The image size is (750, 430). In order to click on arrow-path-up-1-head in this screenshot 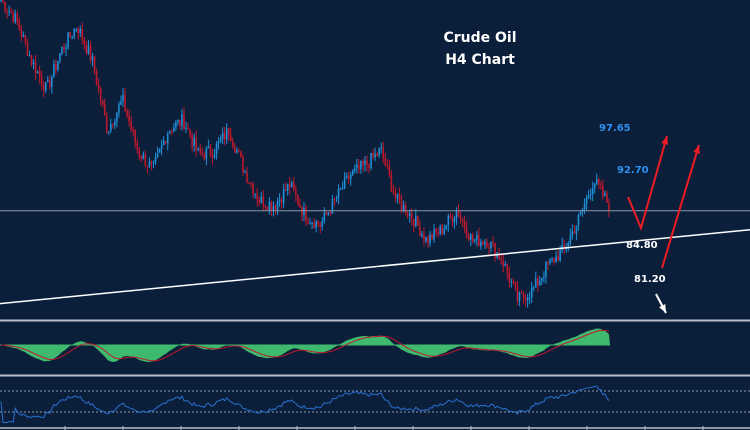, I will do `click(665, 140)`.